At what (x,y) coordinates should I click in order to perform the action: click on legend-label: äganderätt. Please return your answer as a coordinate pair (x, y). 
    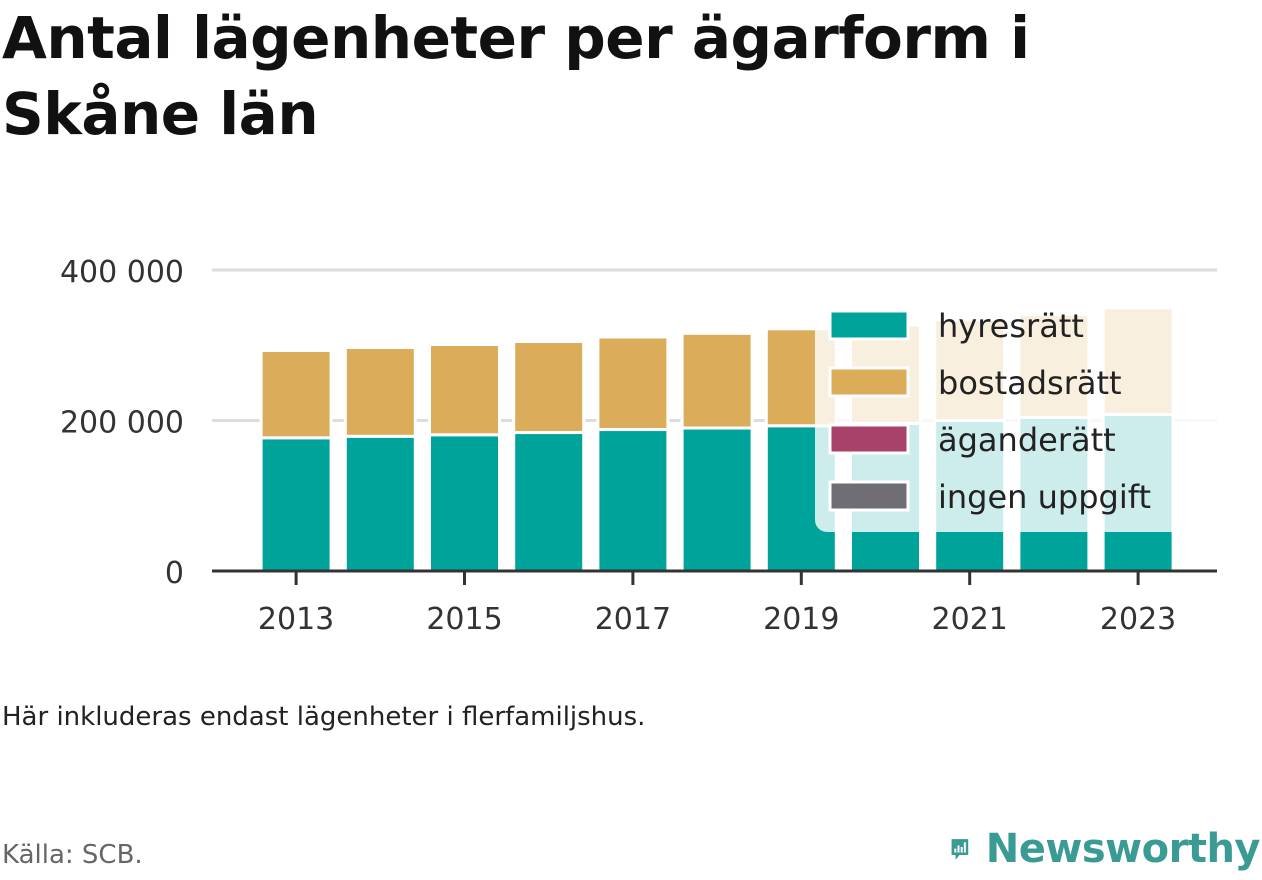
    Looking at the image, I should click on (1027, 440).